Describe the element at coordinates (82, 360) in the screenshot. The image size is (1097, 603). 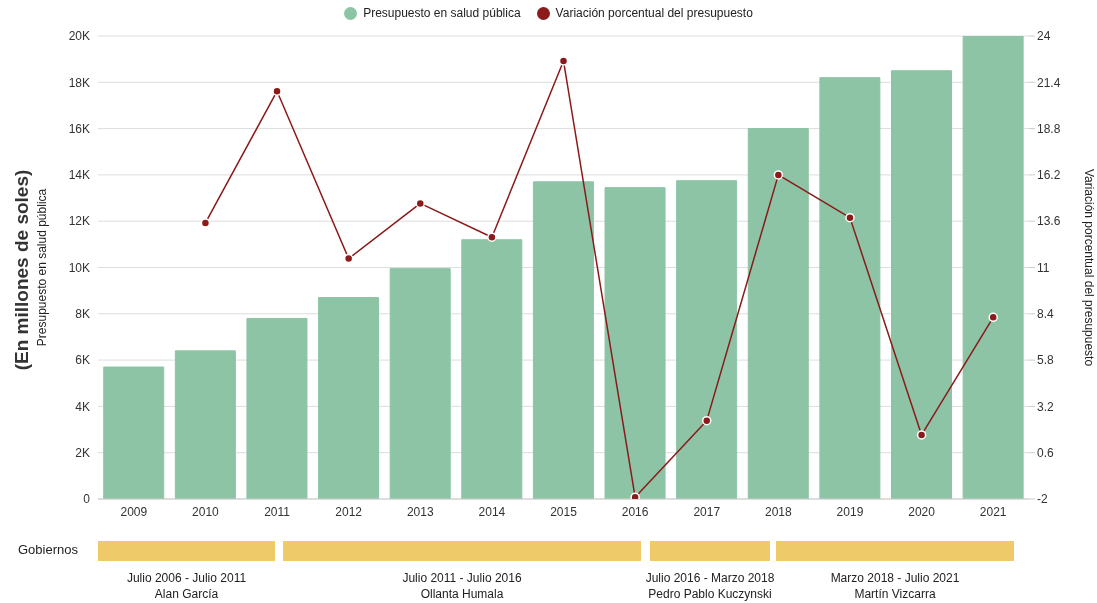
I see `y-tick-label: 6K` at that location.